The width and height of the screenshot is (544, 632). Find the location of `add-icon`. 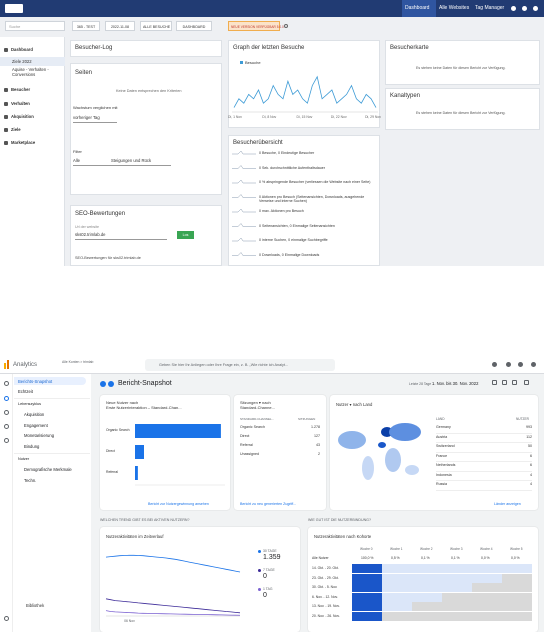

add-icon is located at coordinates (286, 26).